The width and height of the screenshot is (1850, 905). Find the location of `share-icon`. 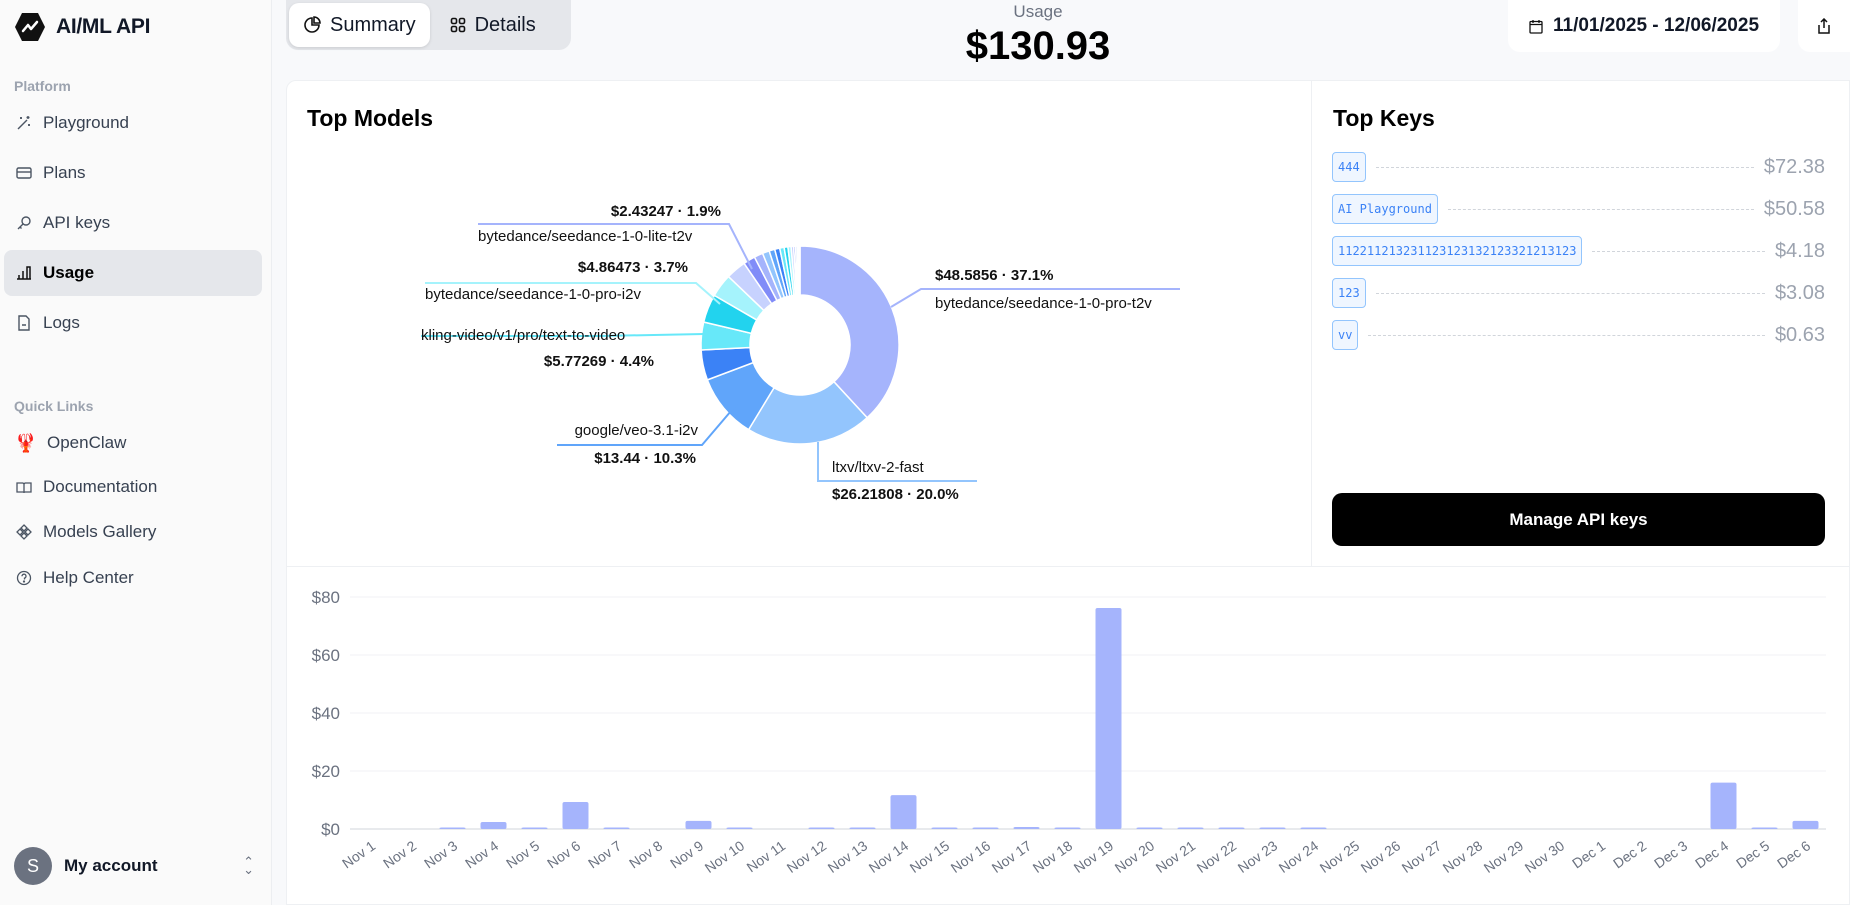

share-icon is located at coordinates (1824, 26).